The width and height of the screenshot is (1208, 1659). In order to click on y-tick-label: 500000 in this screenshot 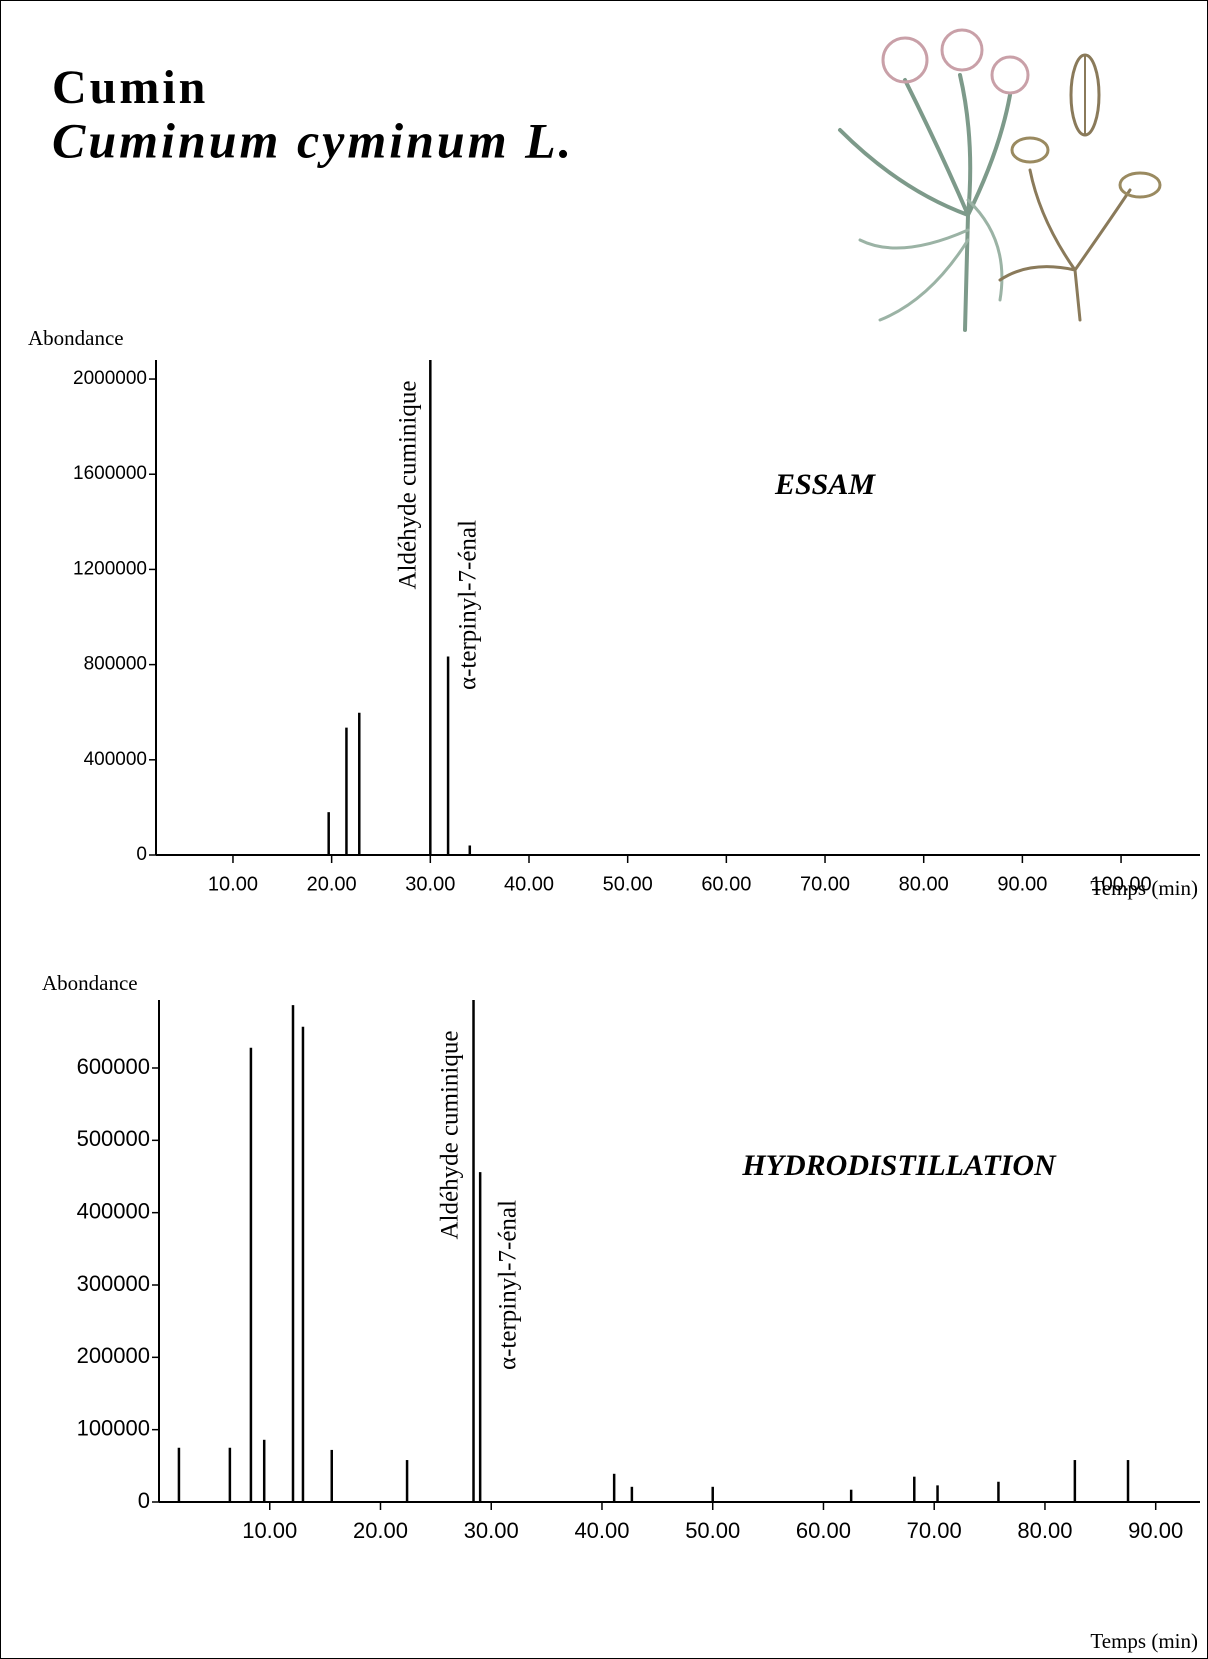, I will do `click(113, 1138)`.